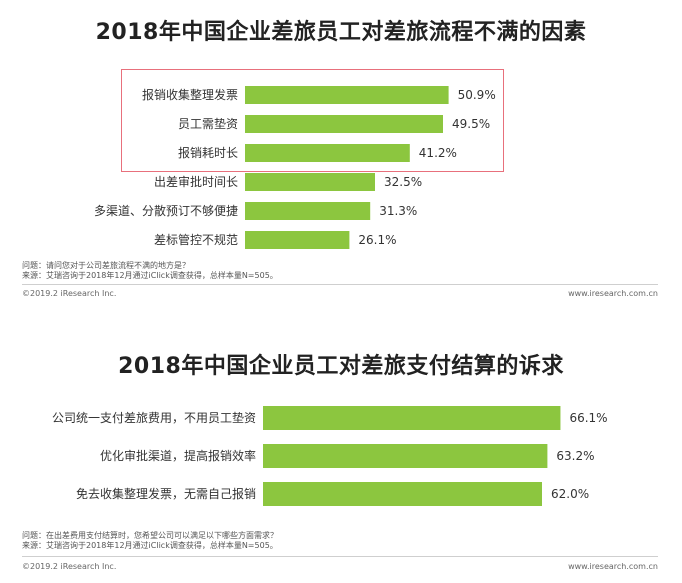  I want to click on dissatisfaction-category-label: 多渠道、分散预订不够便捷, so click(166, 210).